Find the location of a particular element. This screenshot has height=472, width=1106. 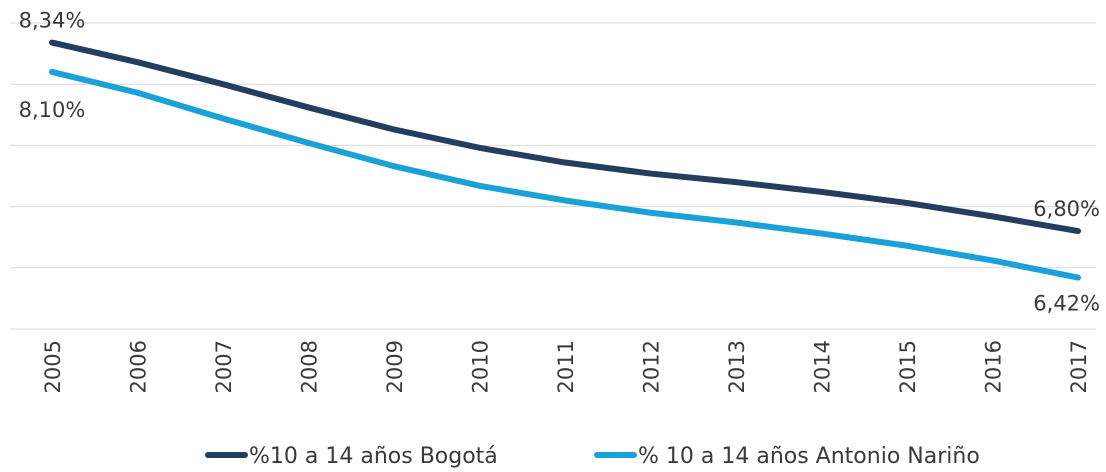

data-label: 6,42% is located at coordinates (1066, 304).